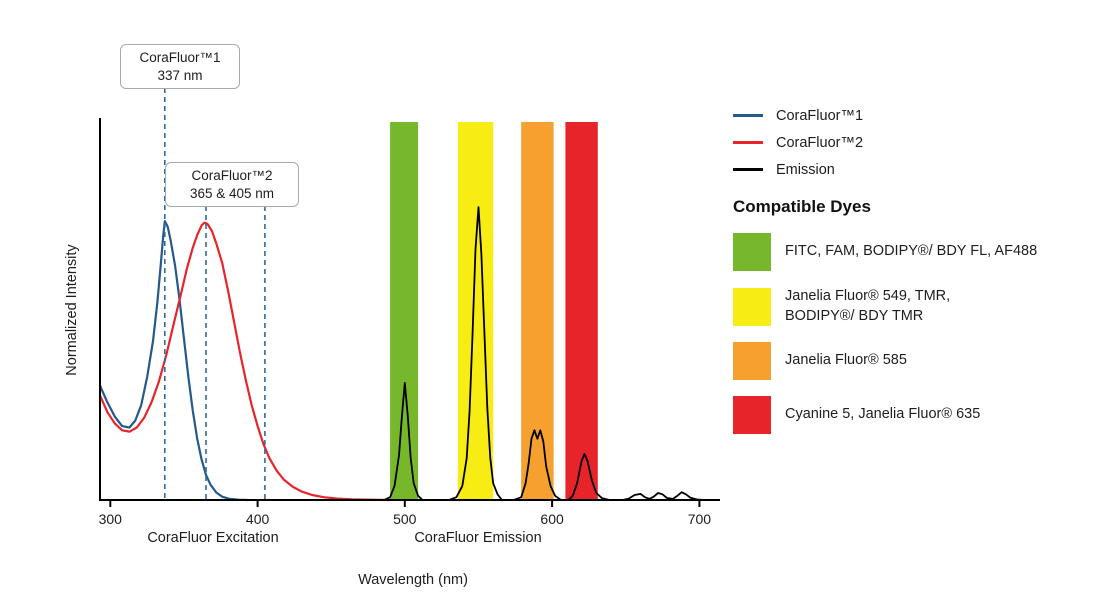 The width and height of the screenshot is (1110, 612). I want to click on yellow-dye-swatch, so click(752, 306).